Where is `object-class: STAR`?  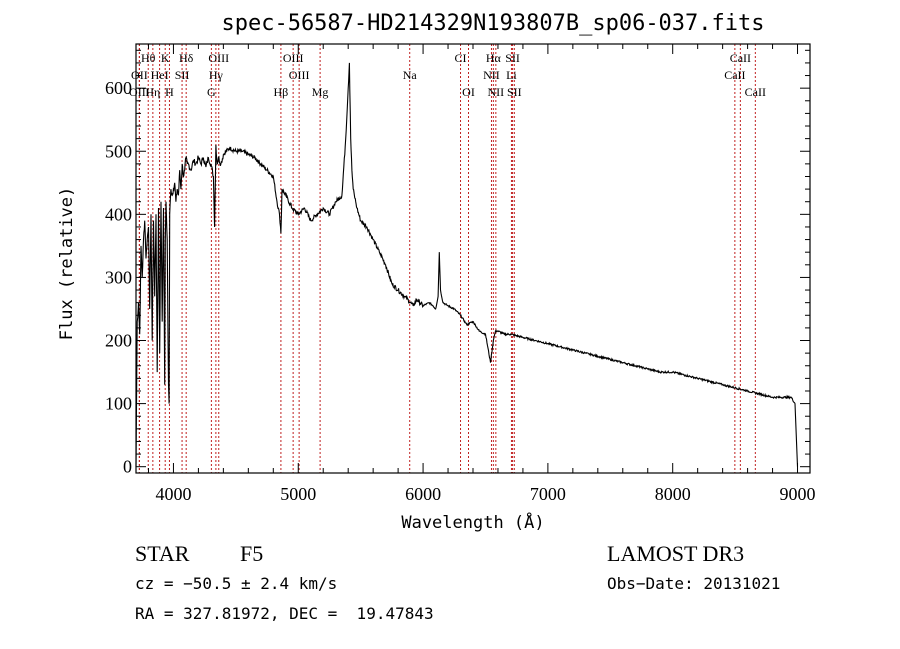
object-class: STAR is located at coordinates (162, 553).